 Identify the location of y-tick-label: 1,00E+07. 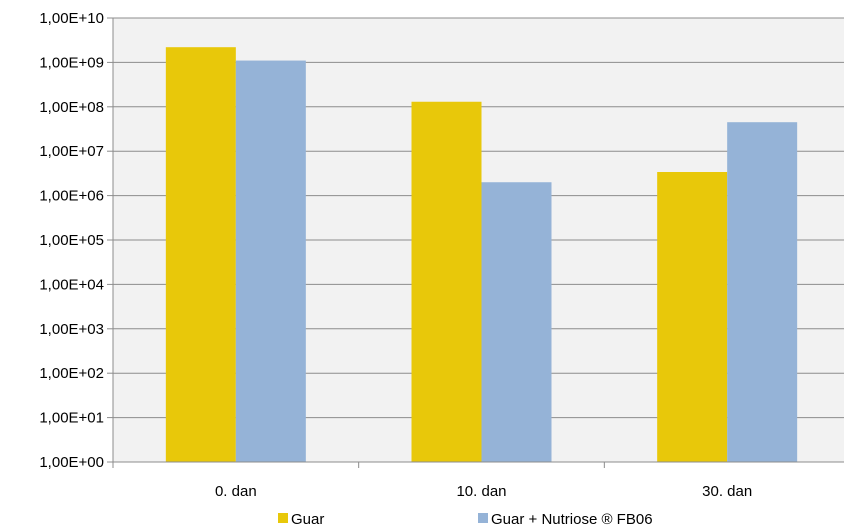
(71, 151).